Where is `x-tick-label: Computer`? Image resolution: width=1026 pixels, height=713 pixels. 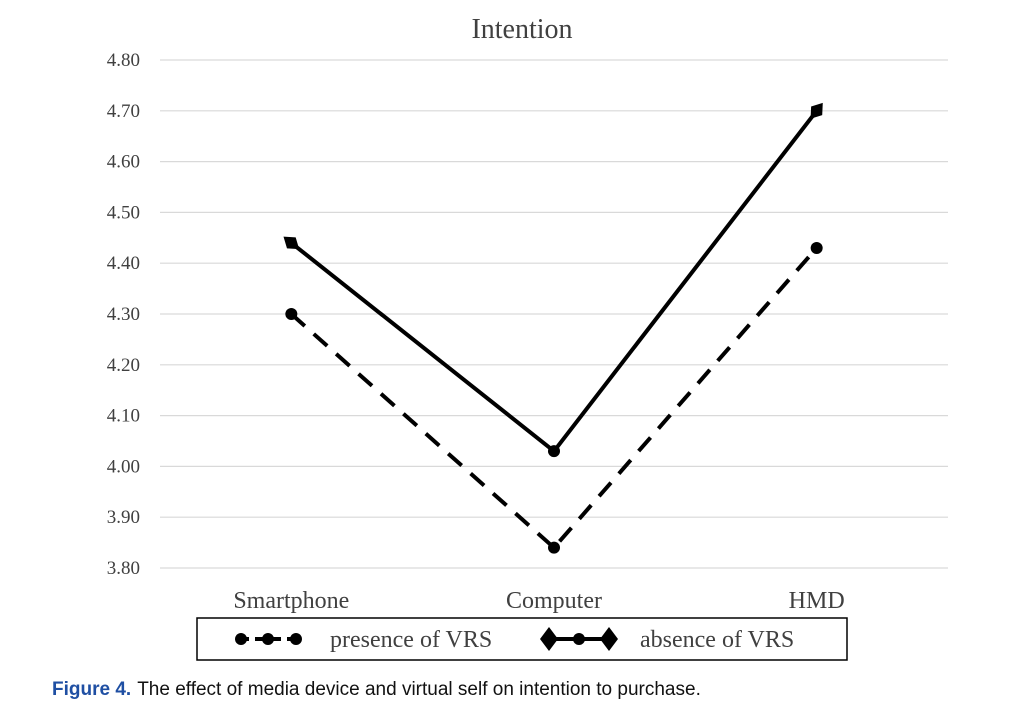
x-tick-label: Computer is located at coordinates (554, 601).